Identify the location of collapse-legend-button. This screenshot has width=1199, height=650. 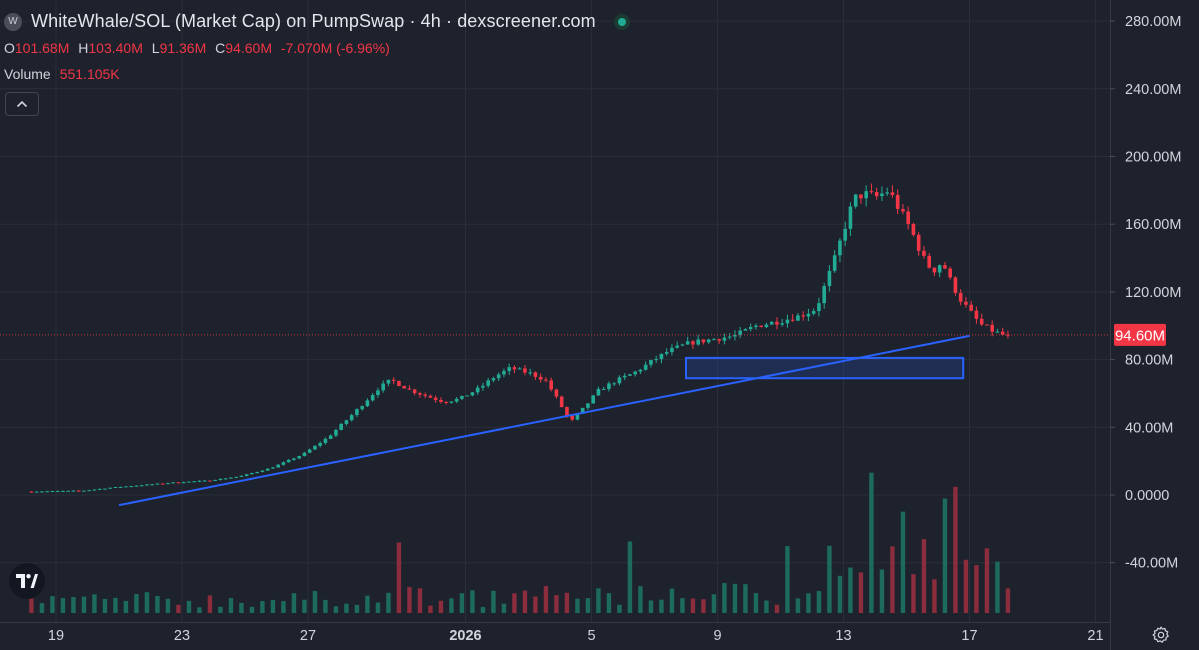
(22, 104).